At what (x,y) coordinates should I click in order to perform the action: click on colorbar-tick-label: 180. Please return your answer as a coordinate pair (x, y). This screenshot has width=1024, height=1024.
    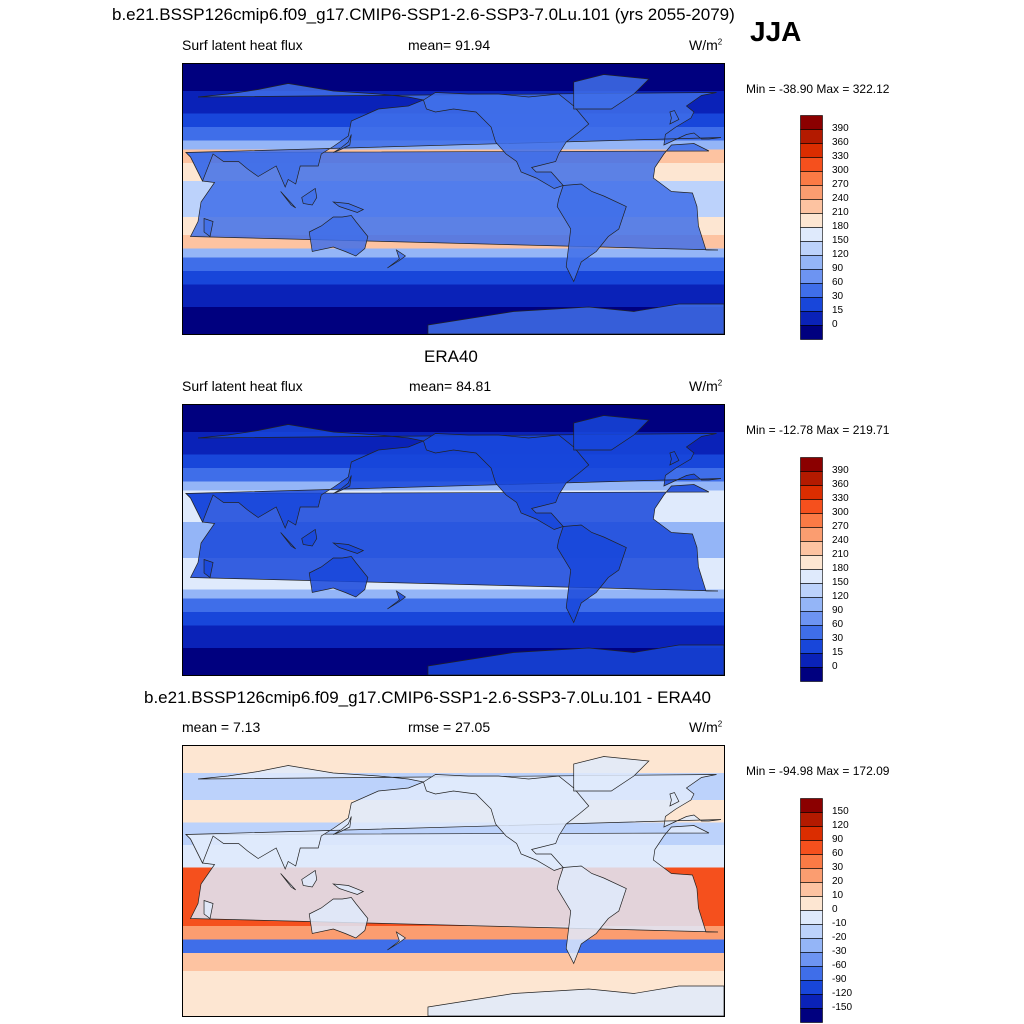
    Looking at the image, I should click on (840, 226).